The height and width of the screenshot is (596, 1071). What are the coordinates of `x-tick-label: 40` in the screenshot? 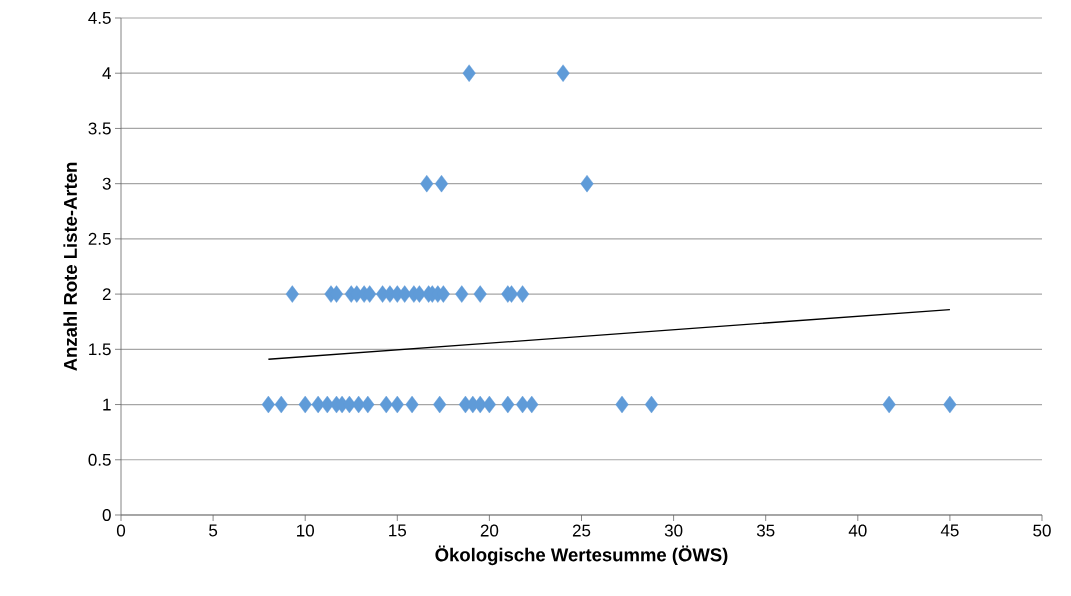 It's located at (857, 530).